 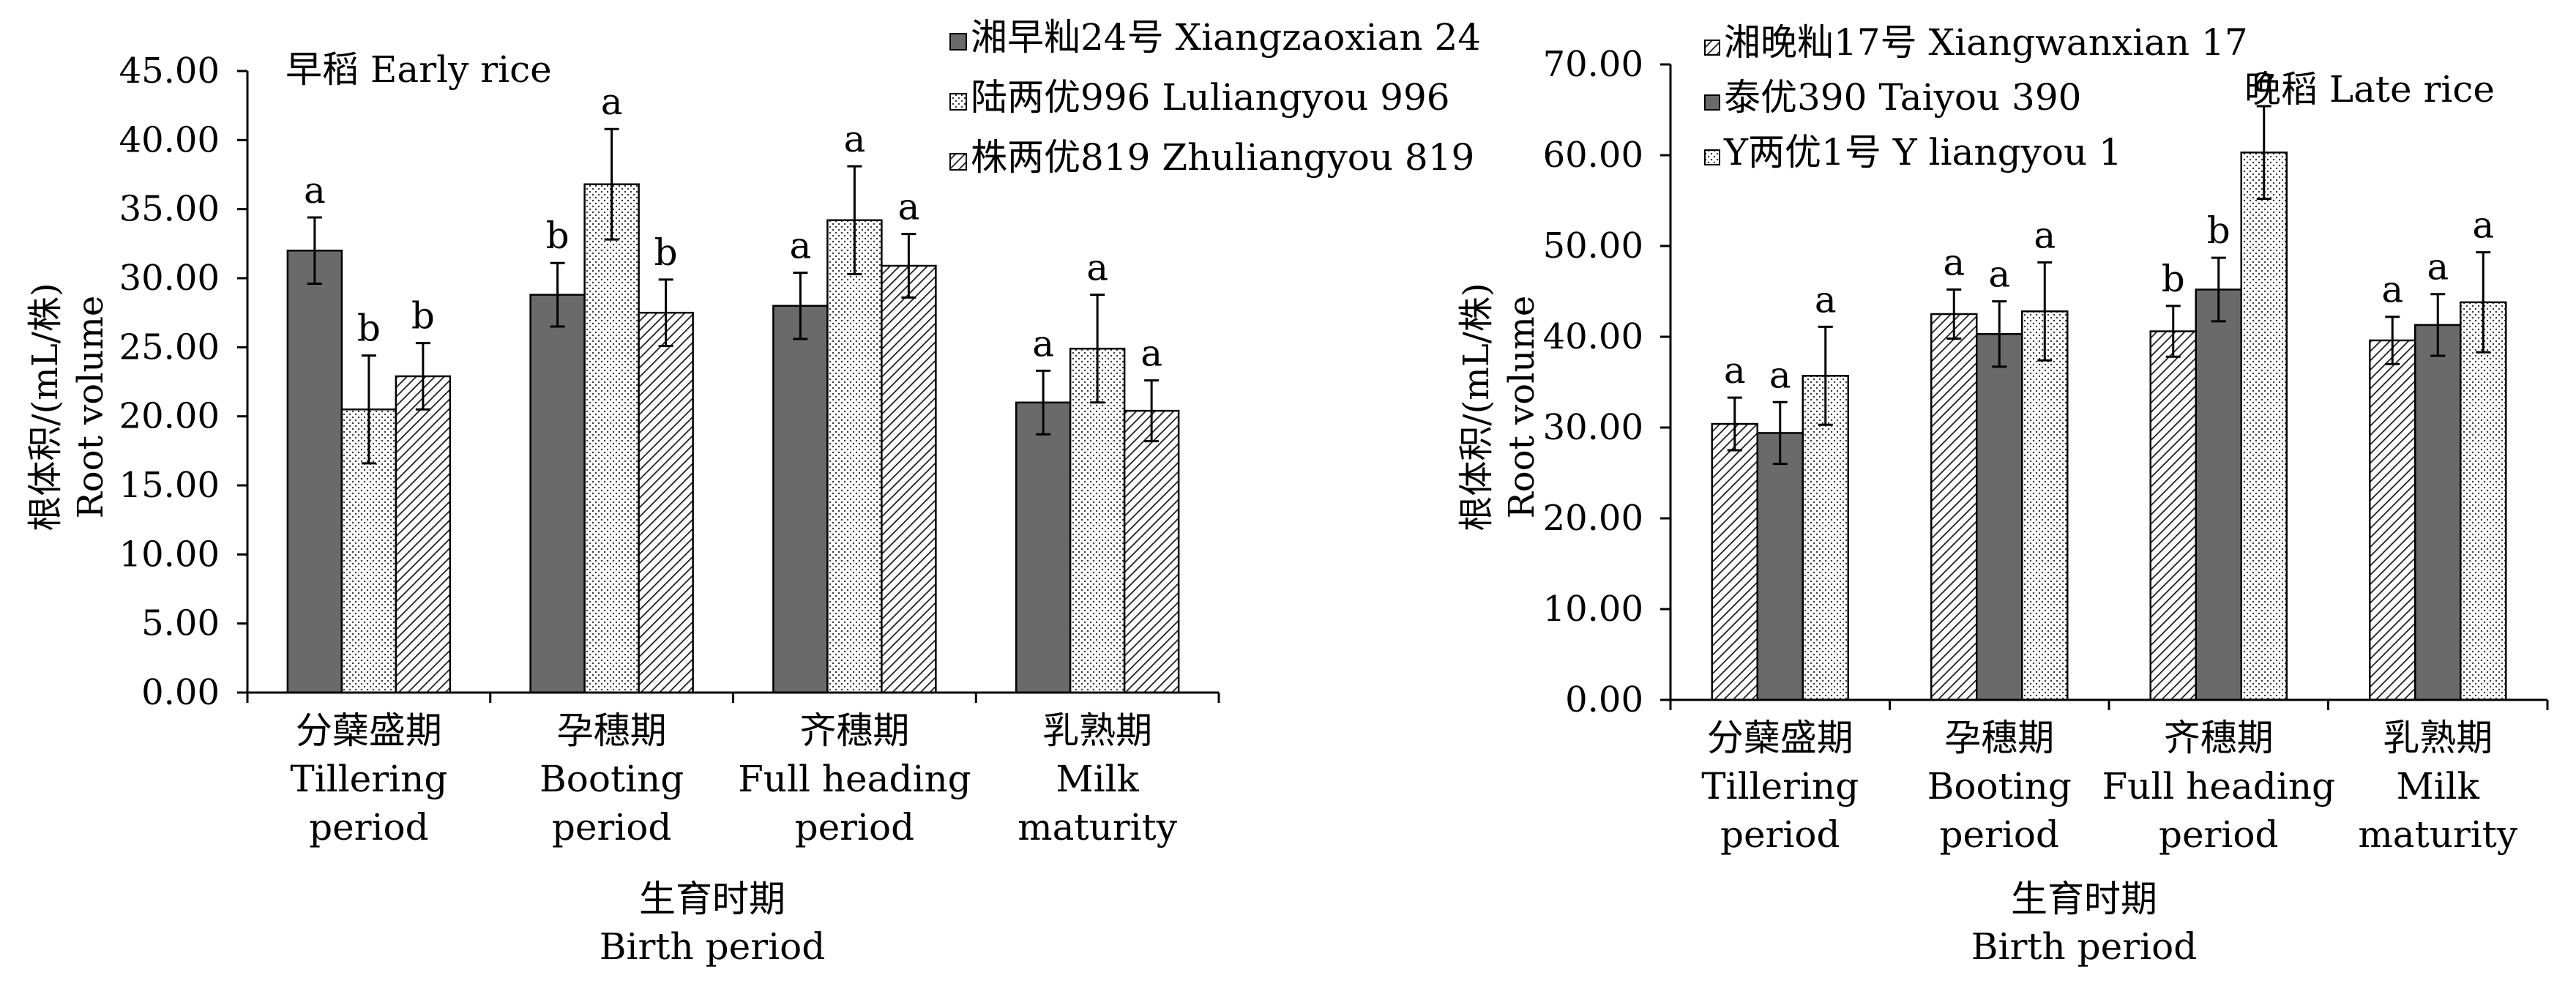 What do you see at coordinates (169, 209) in the screenshot?
I see `y-tick-label: 35.00` at bounding box center [169, 209].